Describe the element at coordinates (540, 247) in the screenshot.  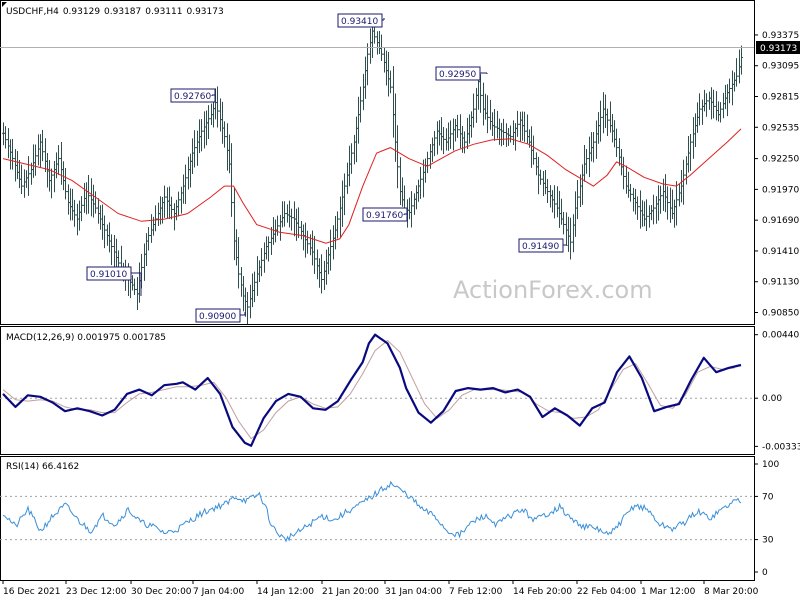
I see `annotation-label: 0.91490` at that location.